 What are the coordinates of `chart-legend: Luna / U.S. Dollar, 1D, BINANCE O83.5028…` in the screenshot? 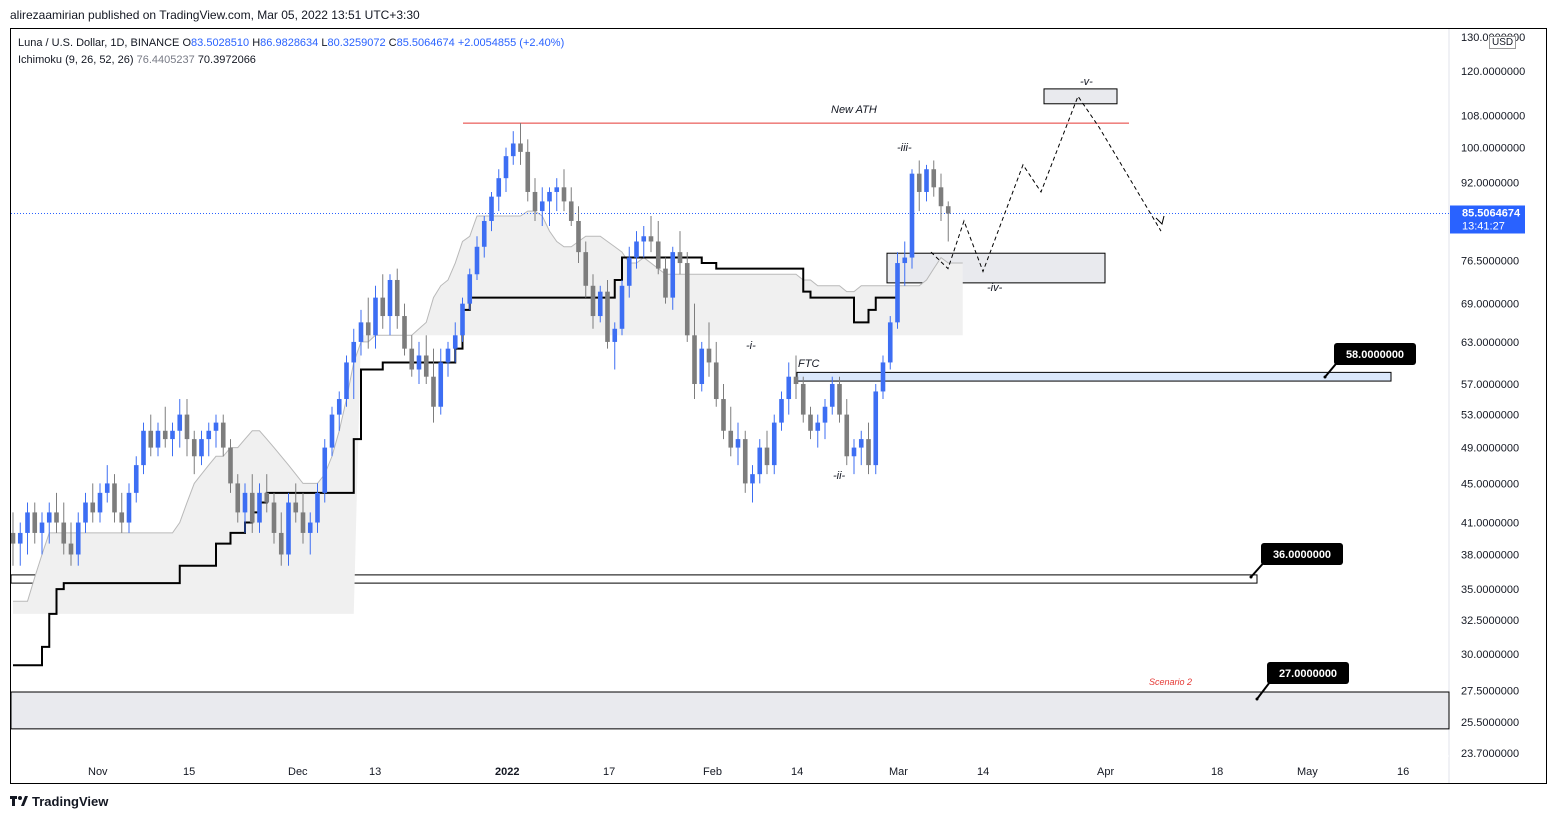 It's located at (291, 52).